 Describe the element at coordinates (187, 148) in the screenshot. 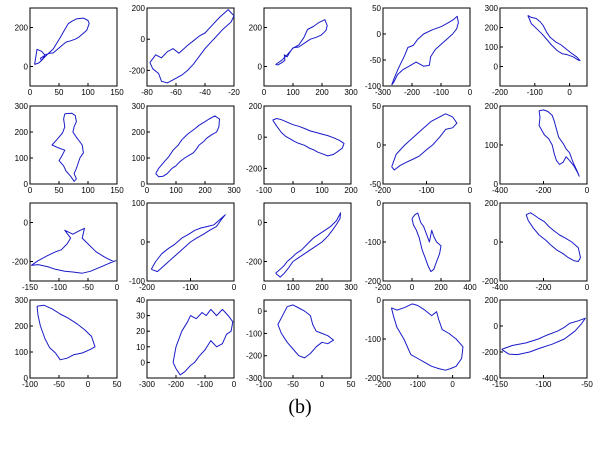

I see `subplot-r1-c1: 0 100 200 300 0 100 200 300` at that location.